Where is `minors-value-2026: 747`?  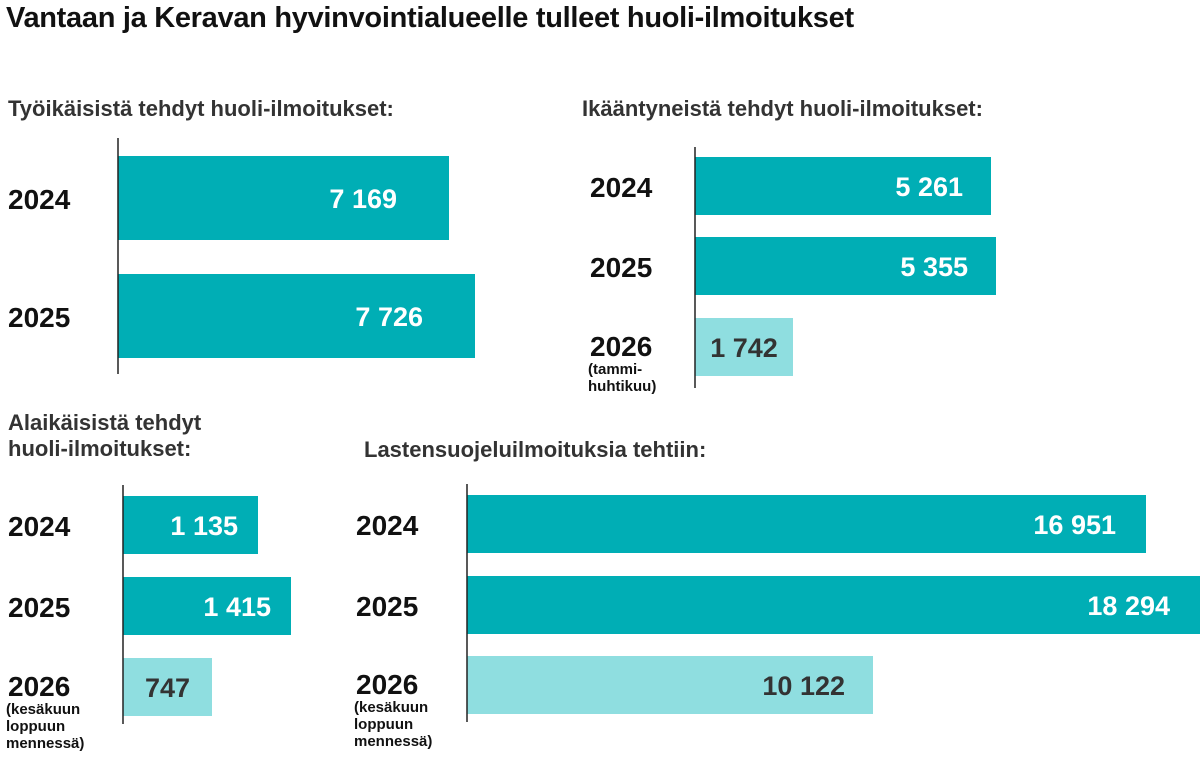 minors-value-2026: 747 is located at coordinates (167, 688).